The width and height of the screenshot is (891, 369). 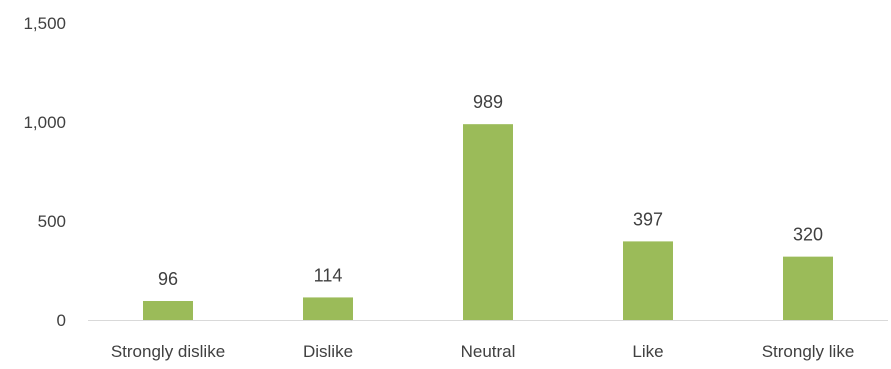 What do you see at coordinates (44, 23) in the screenshot?
I see `y-tick-label: 1,500` at bounding box center [44, 23].